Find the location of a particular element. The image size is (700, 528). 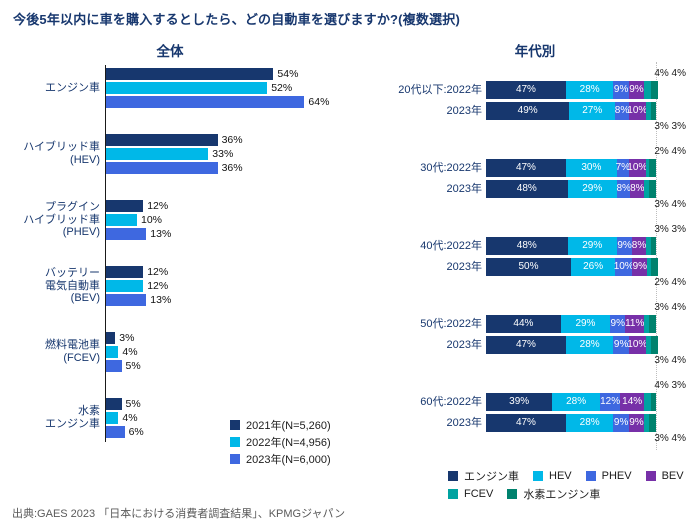

legend-label: 2021年(N=5,260) is located at coordinates (288, 425).